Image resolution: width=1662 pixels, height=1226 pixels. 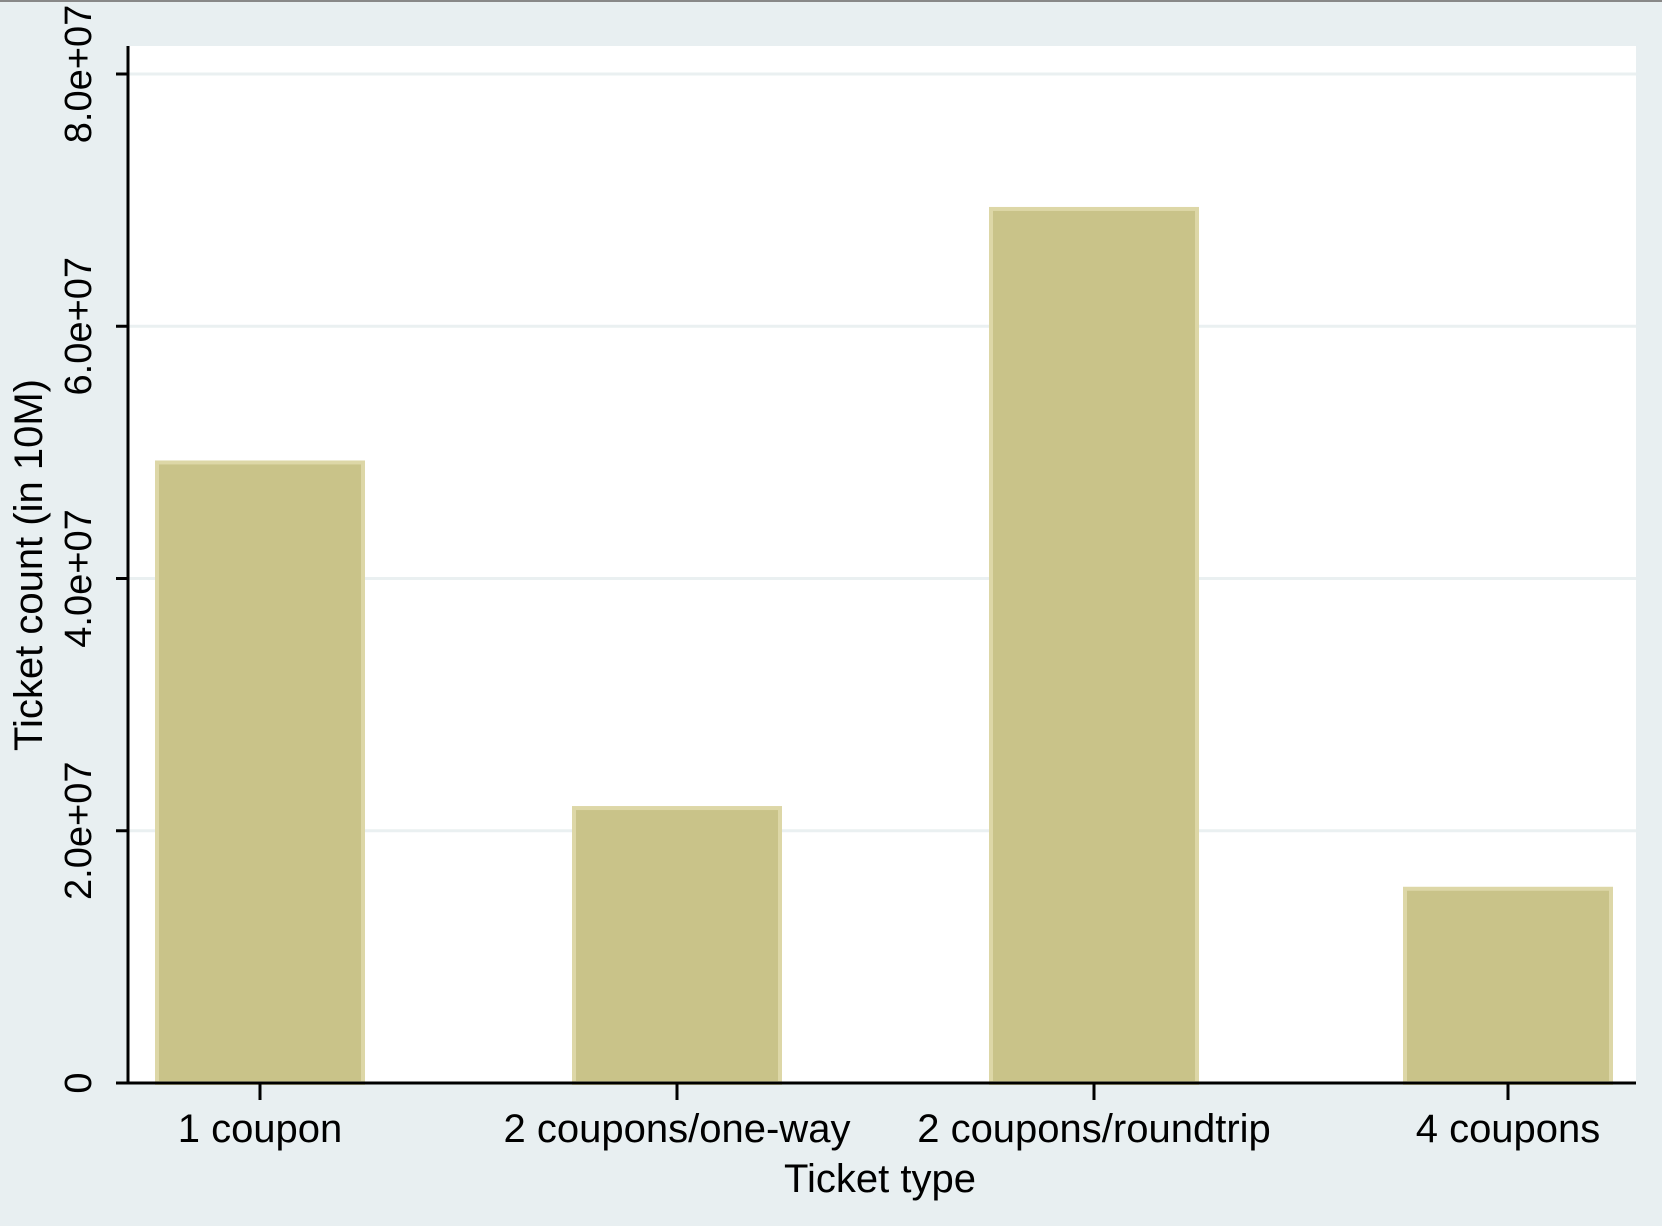 What do you see at coordinates (79, 1082) in the screenshot?
I see `y-tick-label: 0` at bounding box center [79, 1082].